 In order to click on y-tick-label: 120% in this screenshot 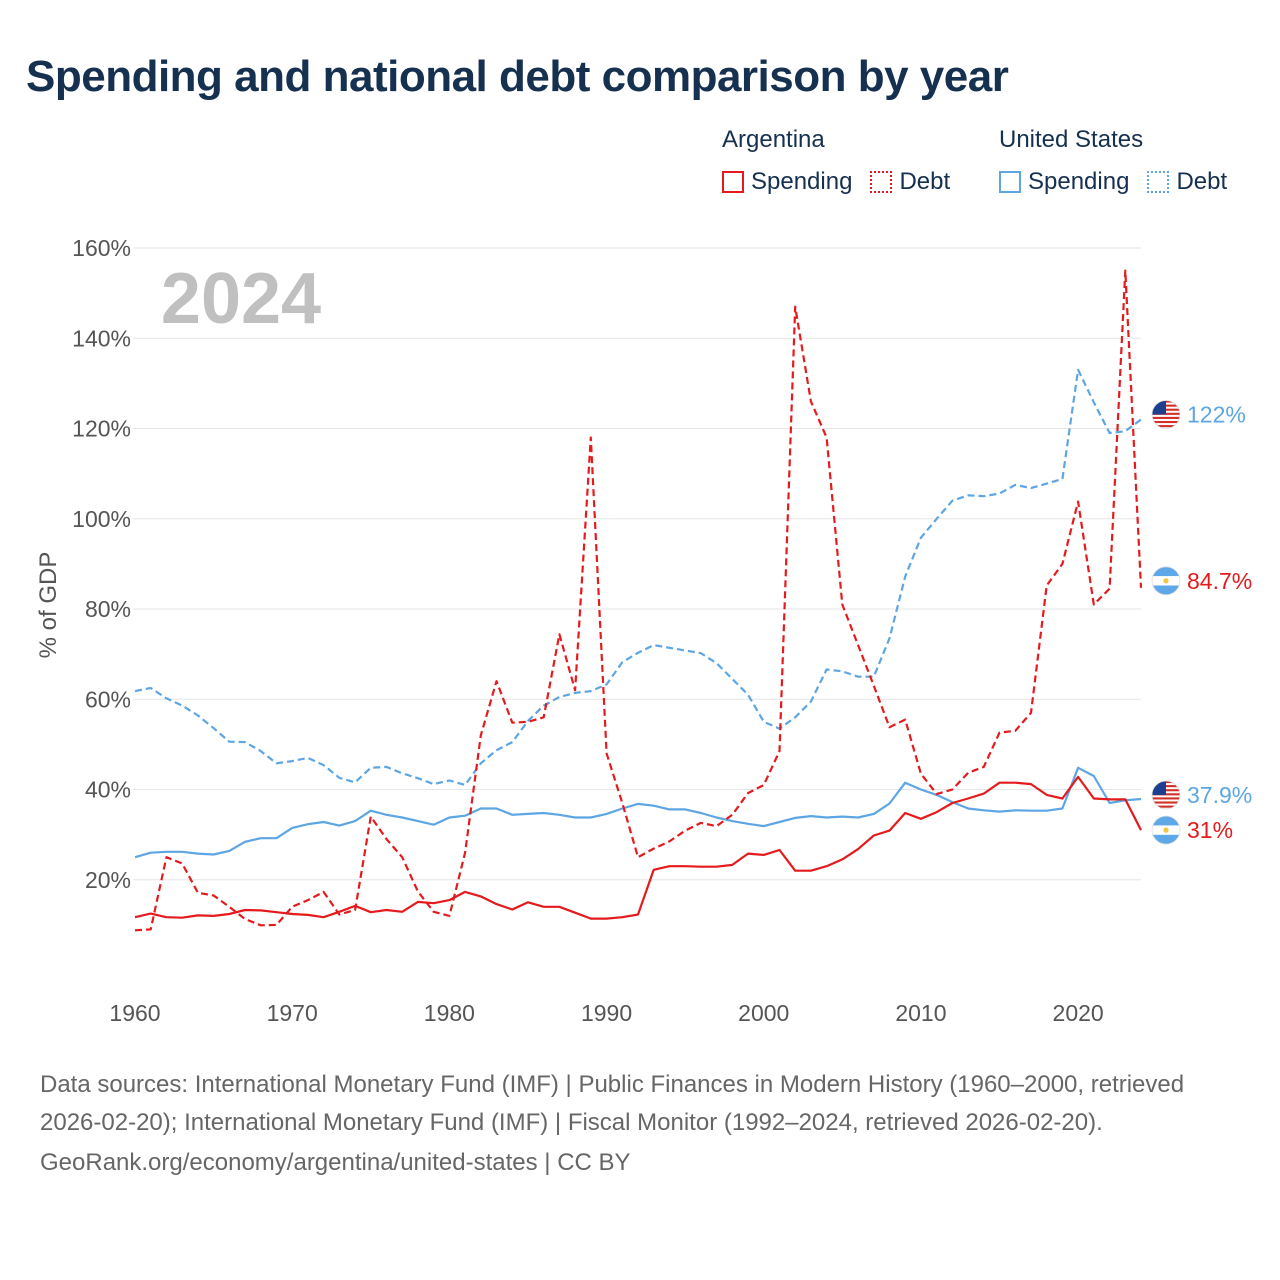, I will do `click(101, 429)`.